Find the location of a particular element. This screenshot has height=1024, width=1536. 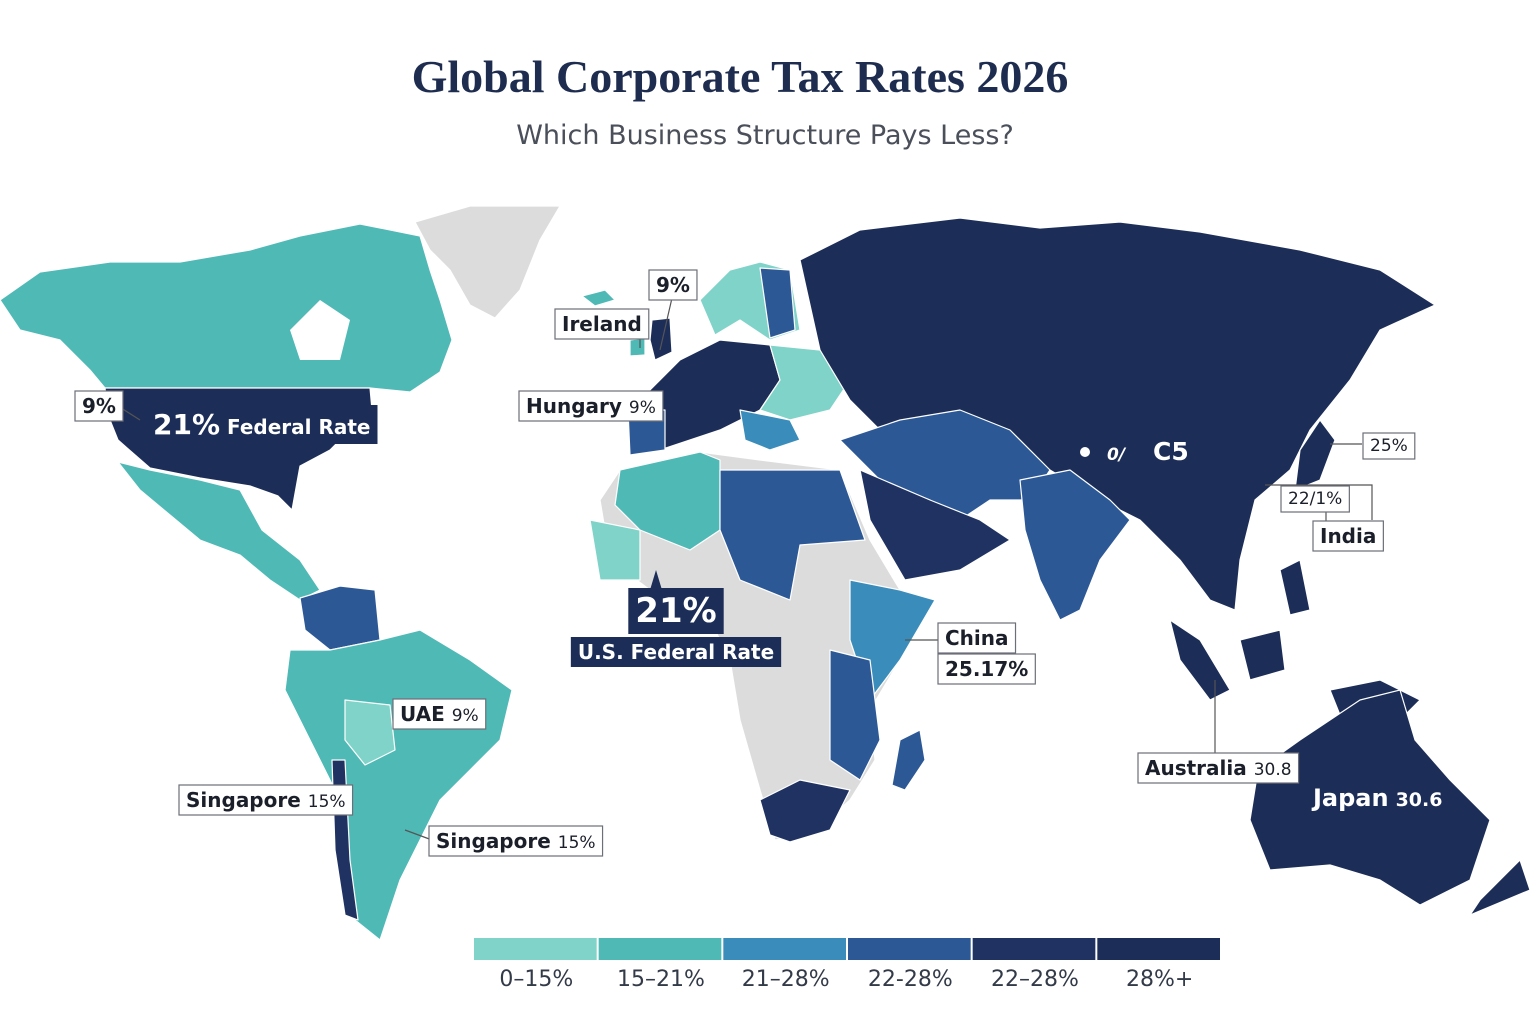

legend: 0–15% 15–21% 21–28% 22-28% 22–28% 28%+ is located at coordinates (847, 965).